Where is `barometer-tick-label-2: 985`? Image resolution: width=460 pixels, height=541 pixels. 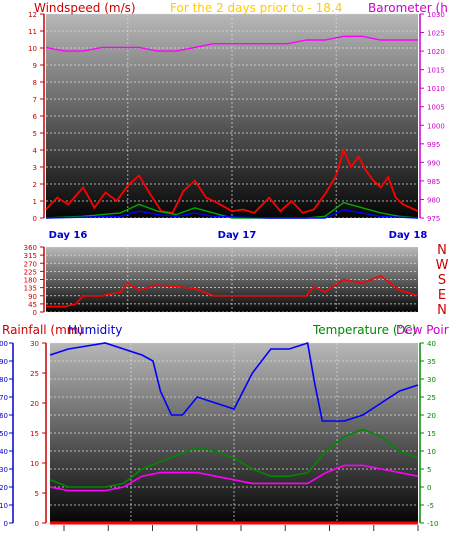 barometer-tick-label-2: 985 is located at coordinates (433, 182).